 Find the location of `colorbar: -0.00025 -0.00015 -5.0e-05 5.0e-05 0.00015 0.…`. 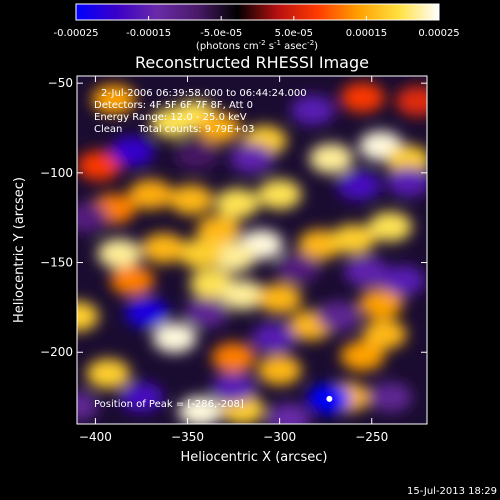

colorbar: -0.00025 -0.00015 -5.0e-05 5.0e-05 0.00015 0.… is located at coordinates (257, 27).